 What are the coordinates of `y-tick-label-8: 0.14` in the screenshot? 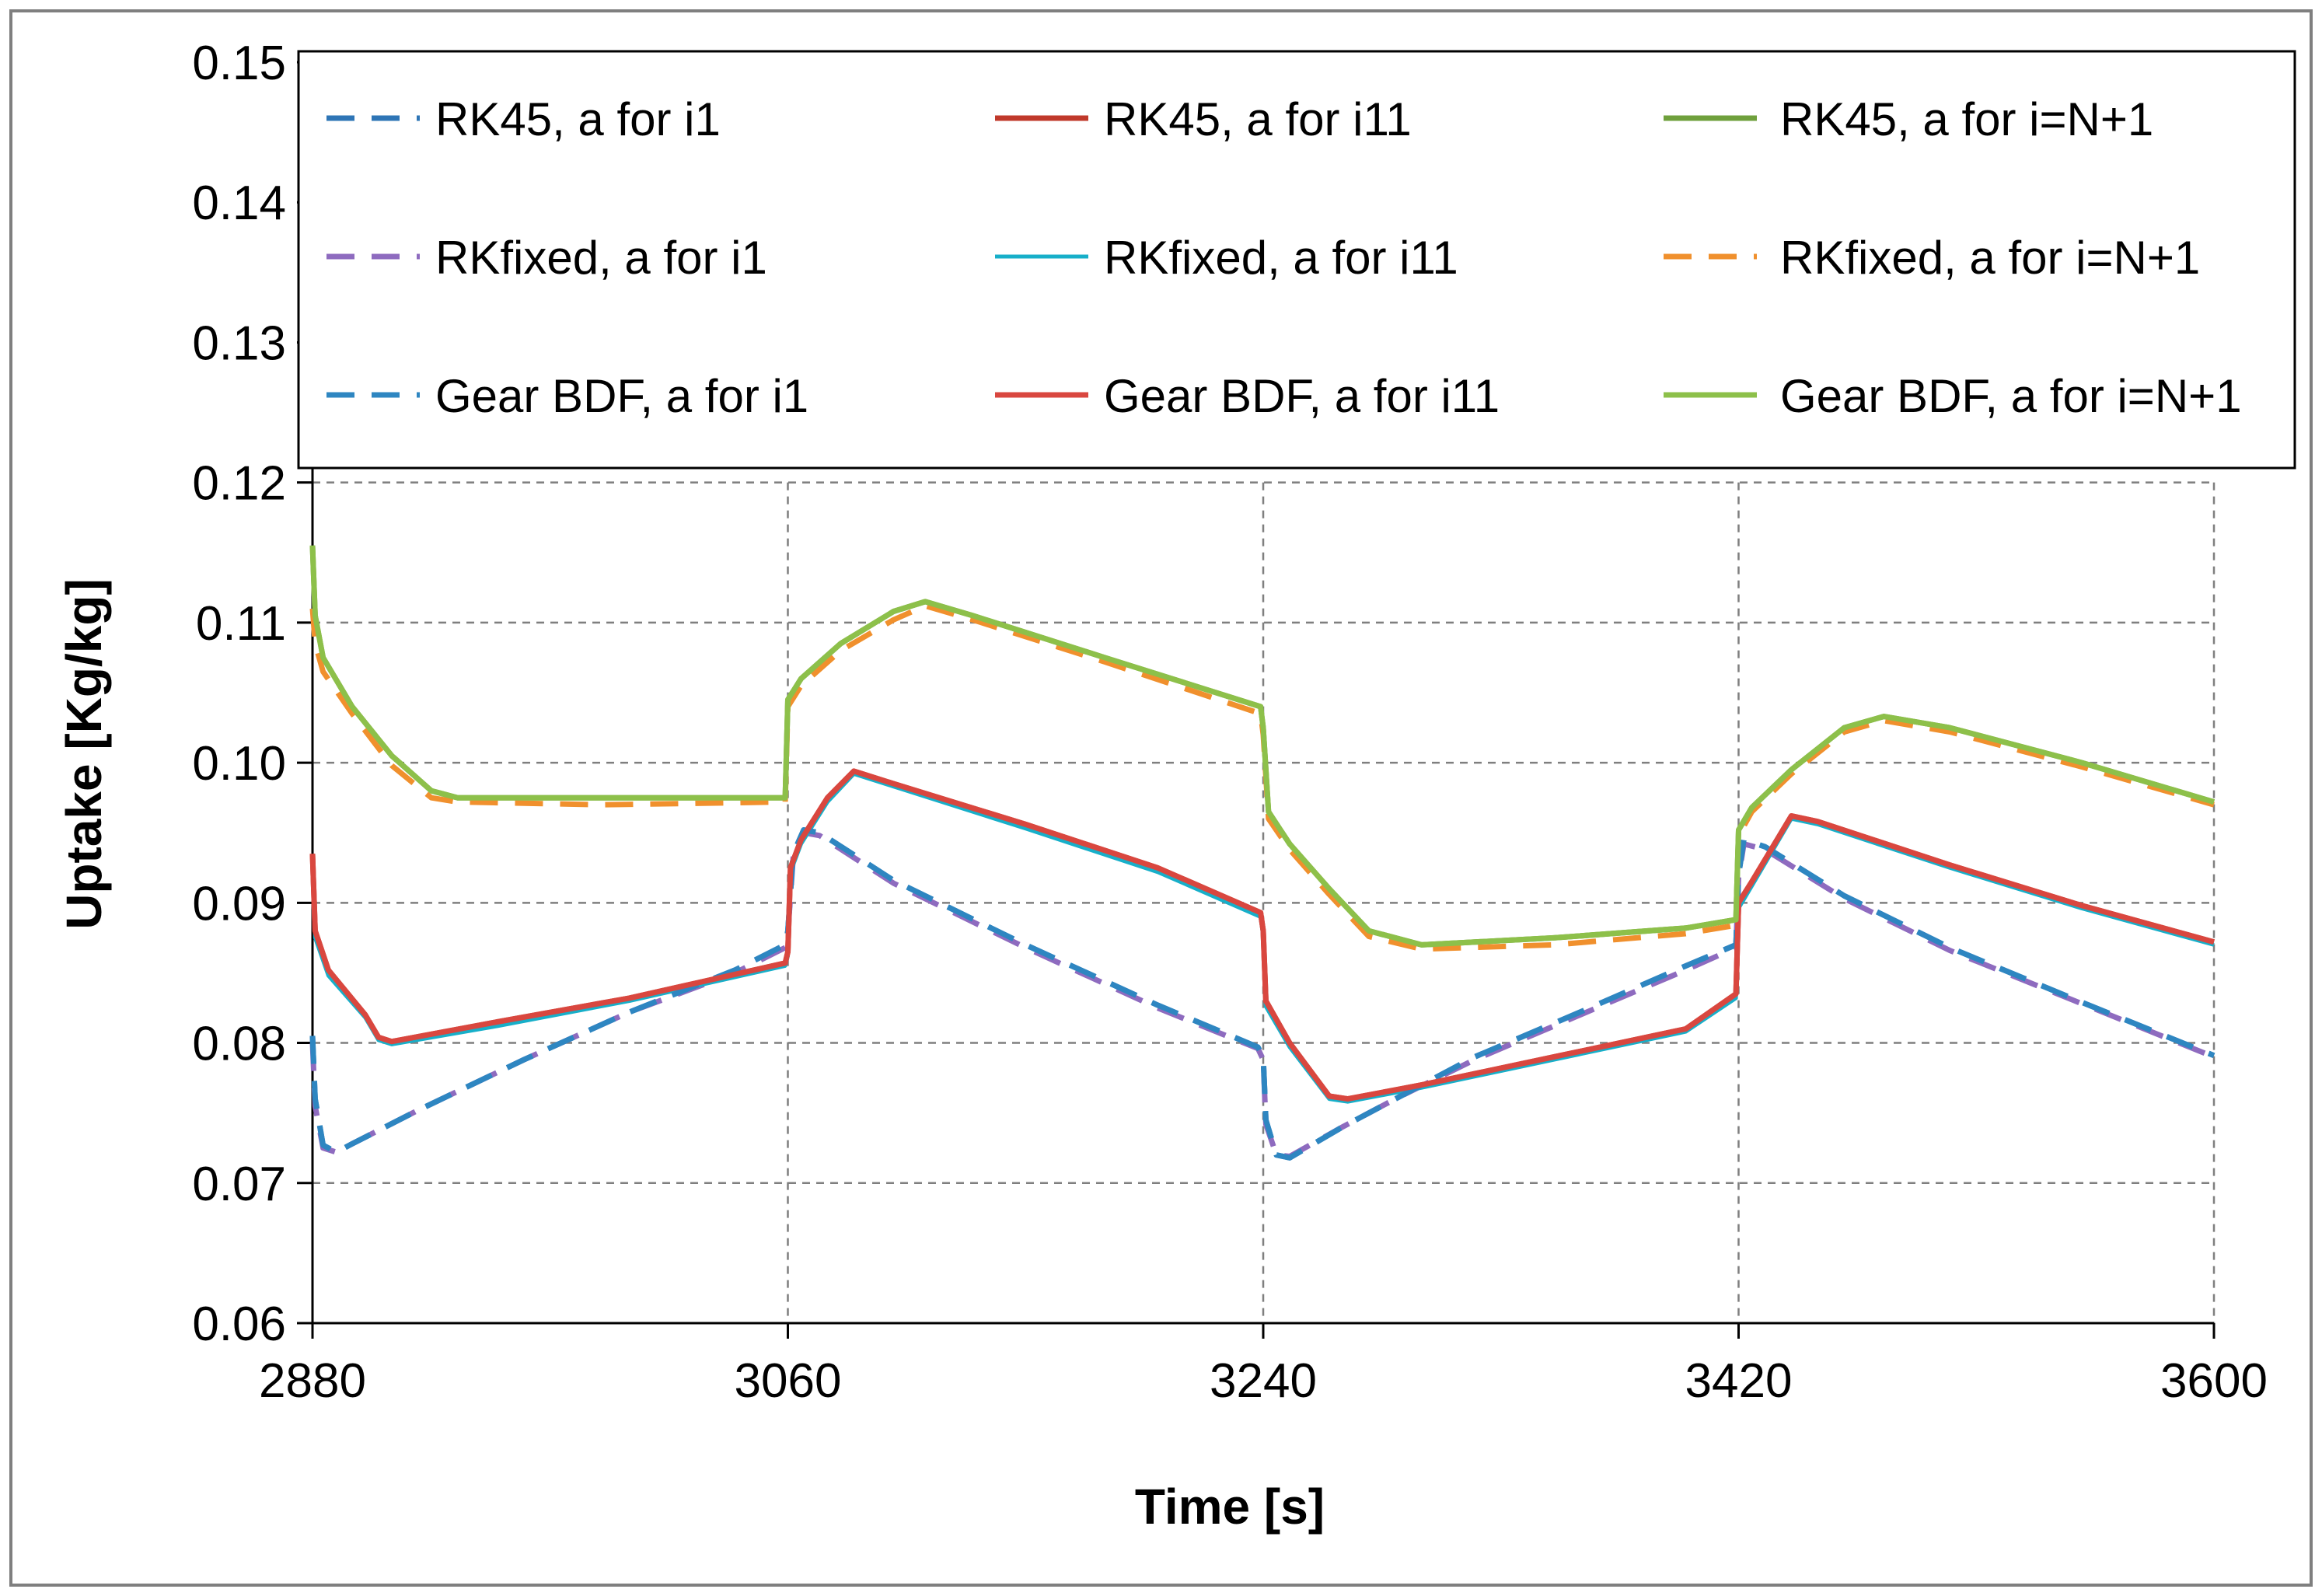 It's located at (239, 203).